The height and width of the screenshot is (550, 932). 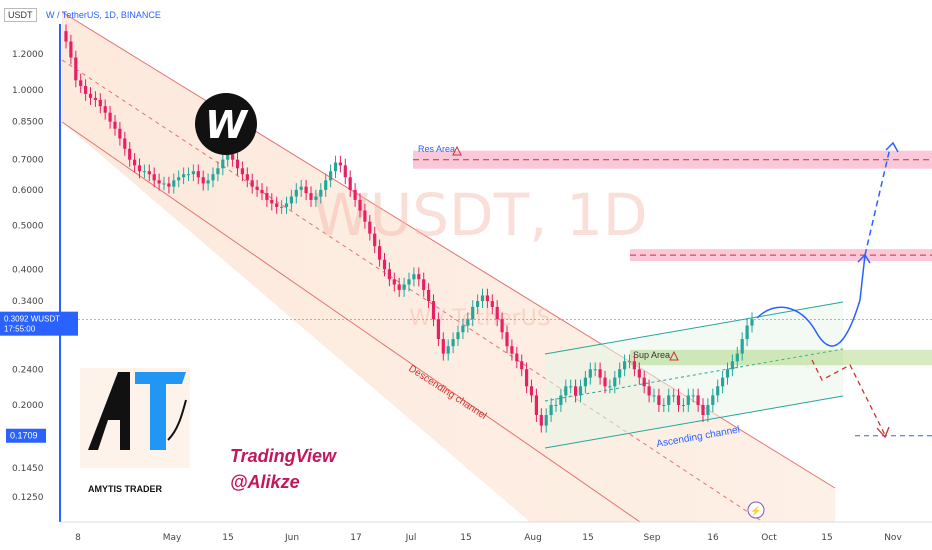 I want to click on watermark-symbol: WUSDT, 1D, so click(x=479, y=215).